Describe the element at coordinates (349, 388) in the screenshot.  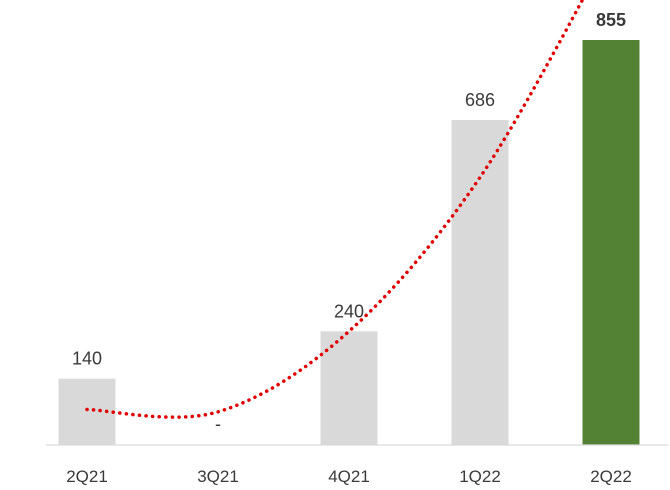
I see `bar-4q21` at that location.